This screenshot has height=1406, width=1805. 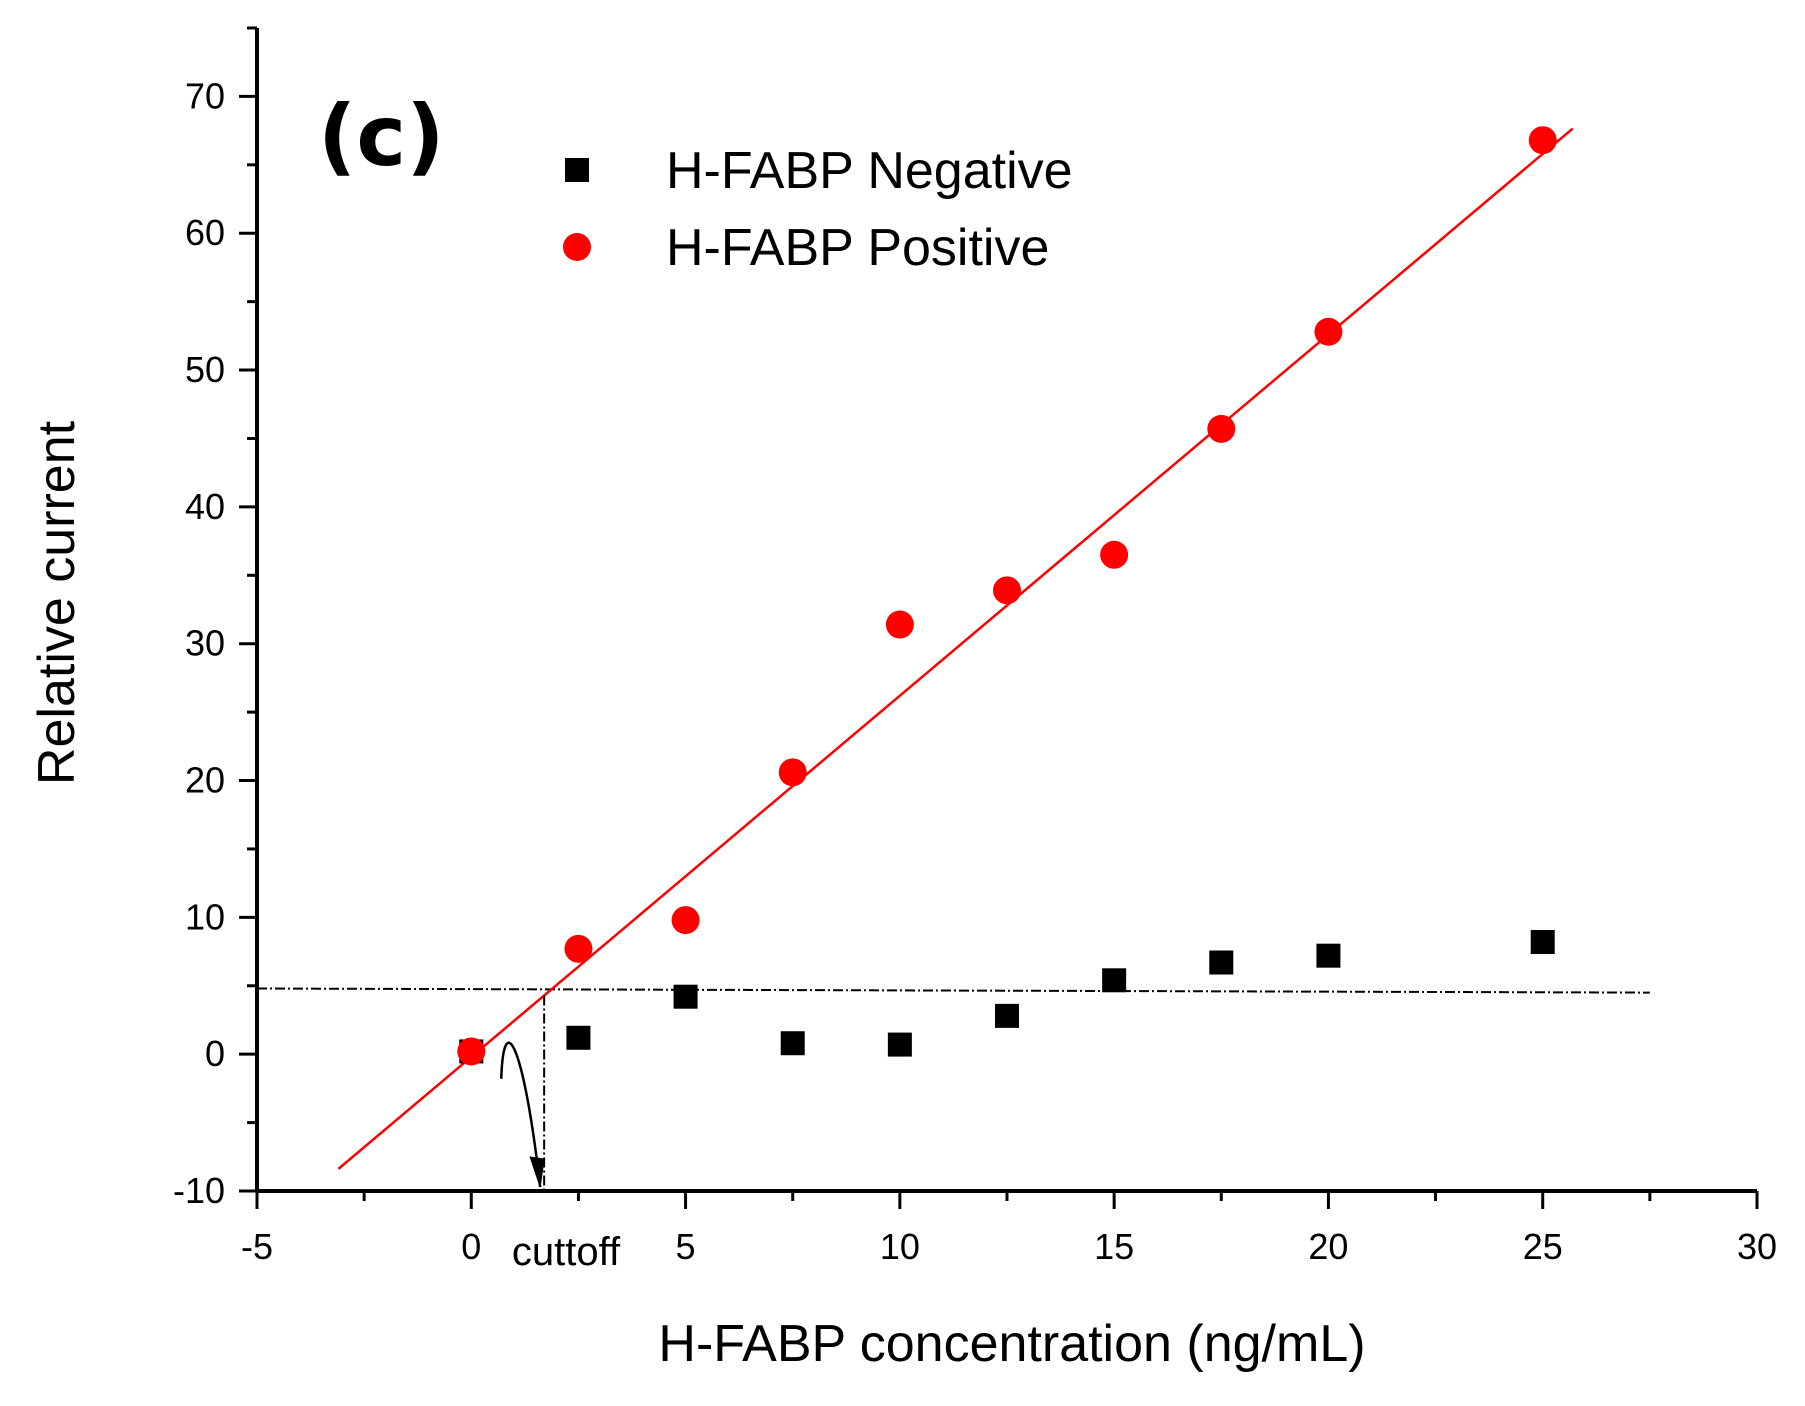 What do you see at coordinates (869, 171) in the screenshot?
I see `legend-label: H-FABP Negative` at bounding box center [869, 171].